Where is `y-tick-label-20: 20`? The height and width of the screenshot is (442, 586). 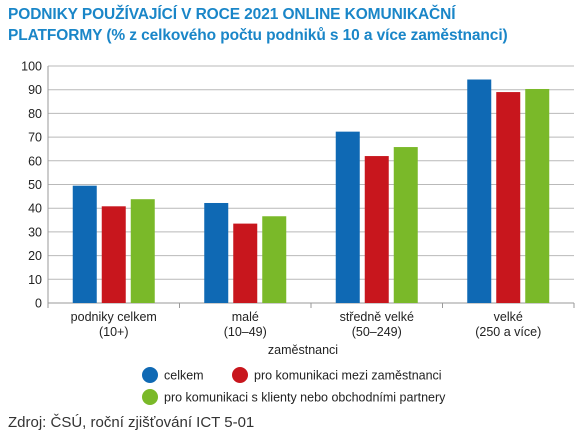
y-tick-label-20: 20 is located at coordinates (35, 256).